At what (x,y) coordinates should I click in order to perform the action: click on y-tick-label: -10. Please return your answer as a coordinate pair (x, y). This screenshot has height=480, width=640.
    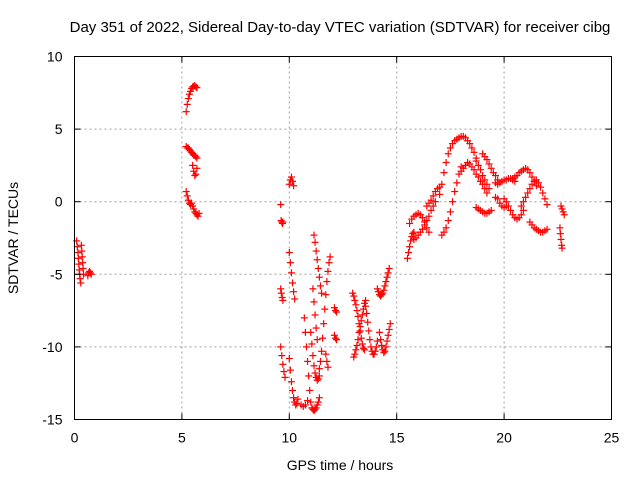
    Looking at the image, I should click on (52, 347).